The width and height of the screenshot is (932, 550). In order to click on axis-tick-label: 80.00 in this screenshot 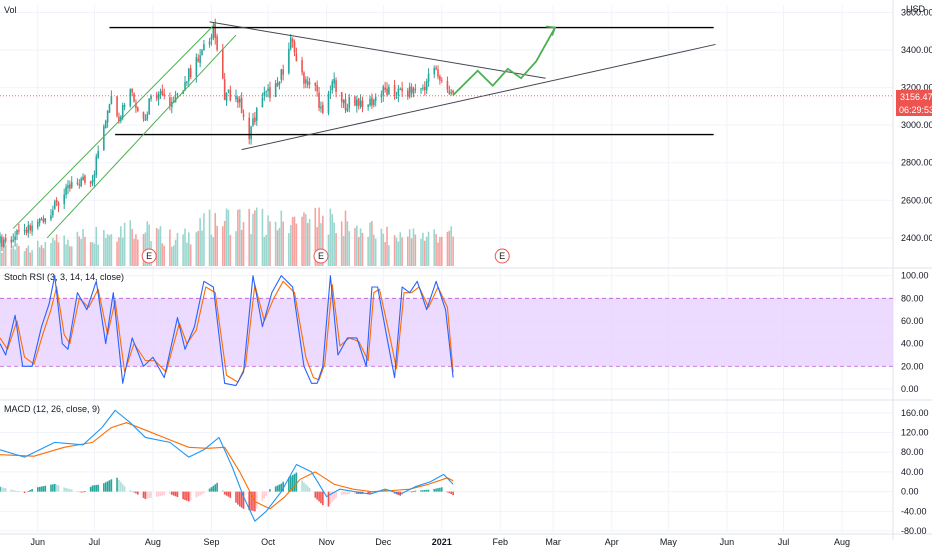, I will do `click(912, 298)`.